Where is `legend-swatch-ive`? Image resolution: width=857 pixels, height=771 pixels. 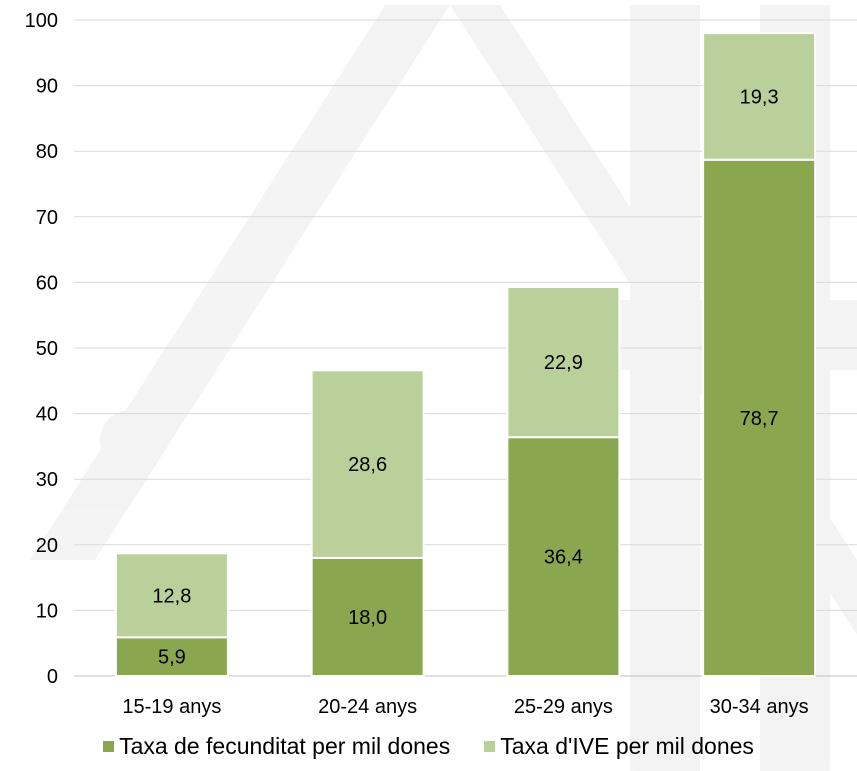 legend-swatch-ive is located at coordinates (490, 746).